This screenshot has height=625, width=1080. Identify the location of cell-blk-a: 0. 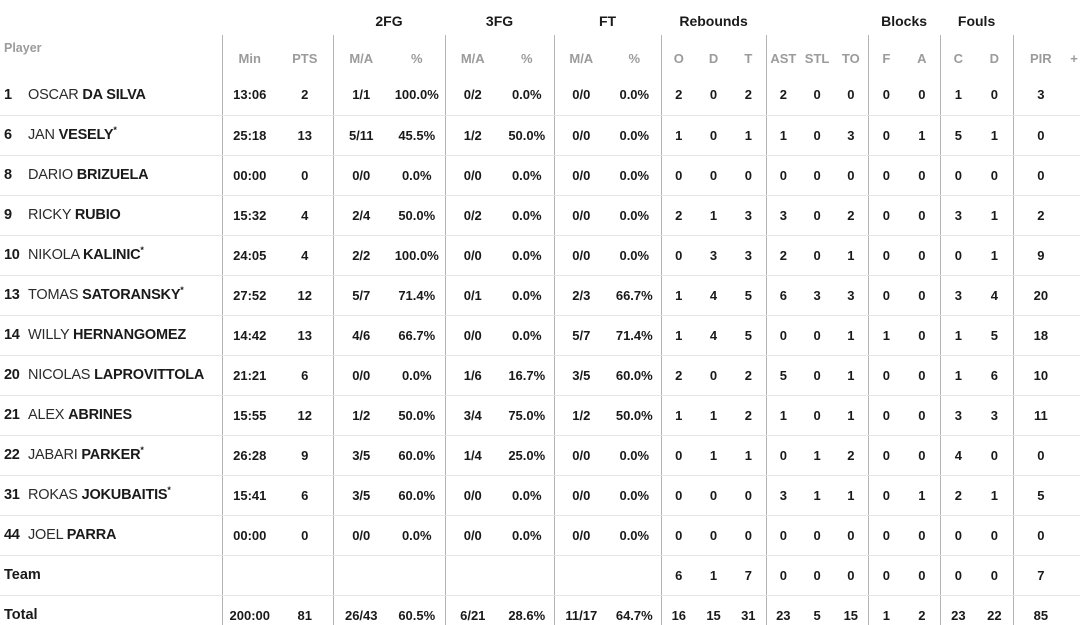
(922, 295).